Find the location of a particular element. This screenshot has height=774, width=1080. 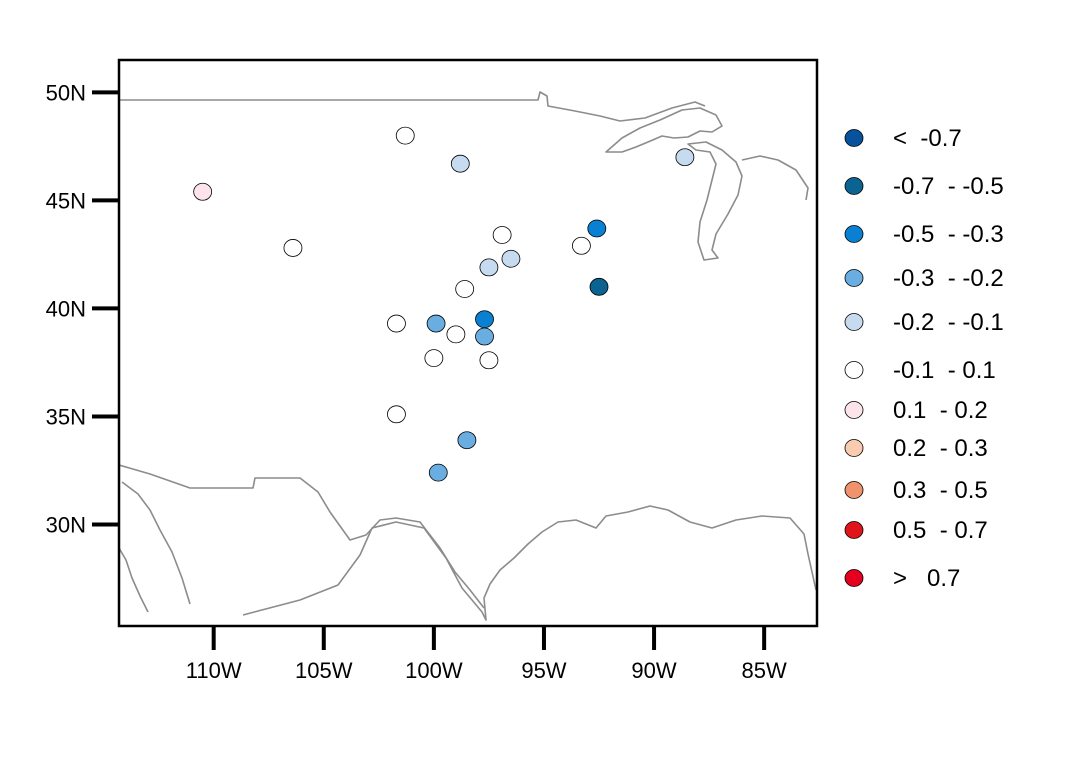

x-tick-label: 95W is located at coordinates (543, 670).